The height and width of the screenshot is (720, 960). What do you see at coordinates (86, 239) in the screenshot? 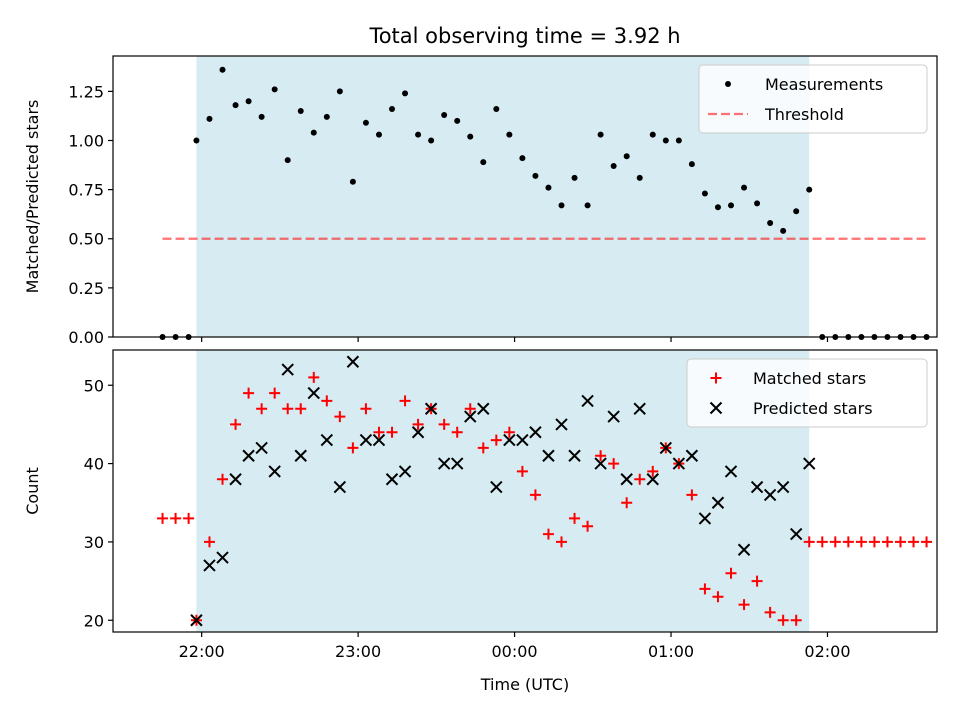
I see `y-tick-label: 0.50` at bounding box center [86, 239].